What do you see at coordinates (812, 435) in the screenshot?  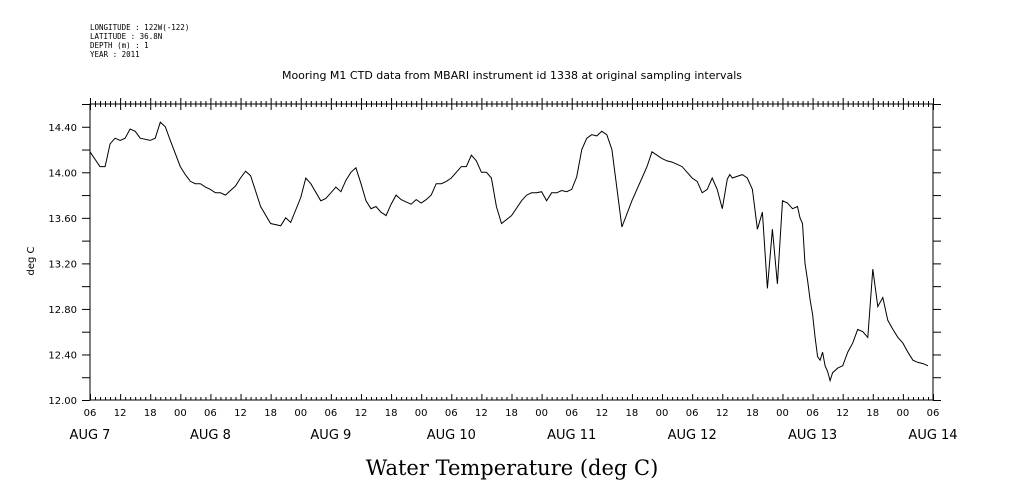 I see `day-label: AUG 13` at bounding box center [812, 435].